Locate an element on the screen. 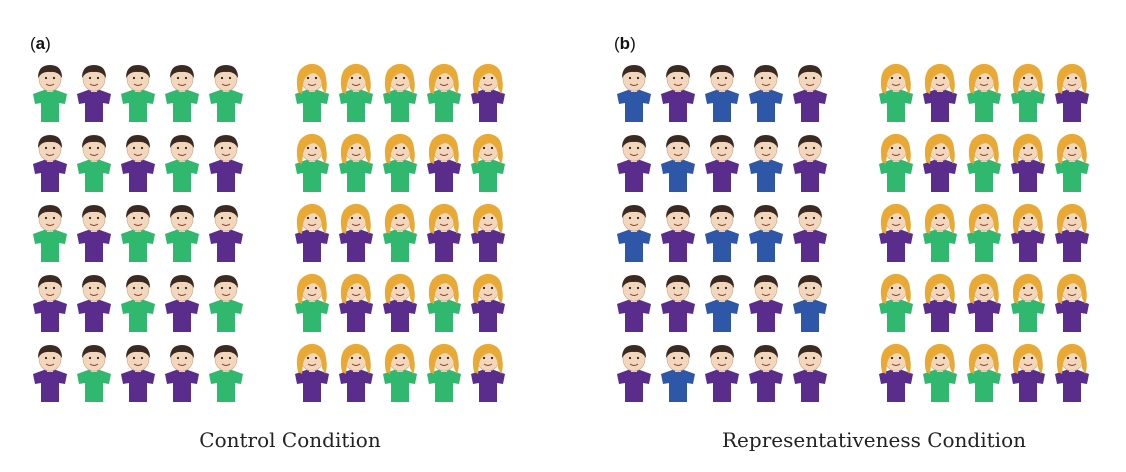  panel-caption: Representativeness Condition is located at coordinates (874, 440).